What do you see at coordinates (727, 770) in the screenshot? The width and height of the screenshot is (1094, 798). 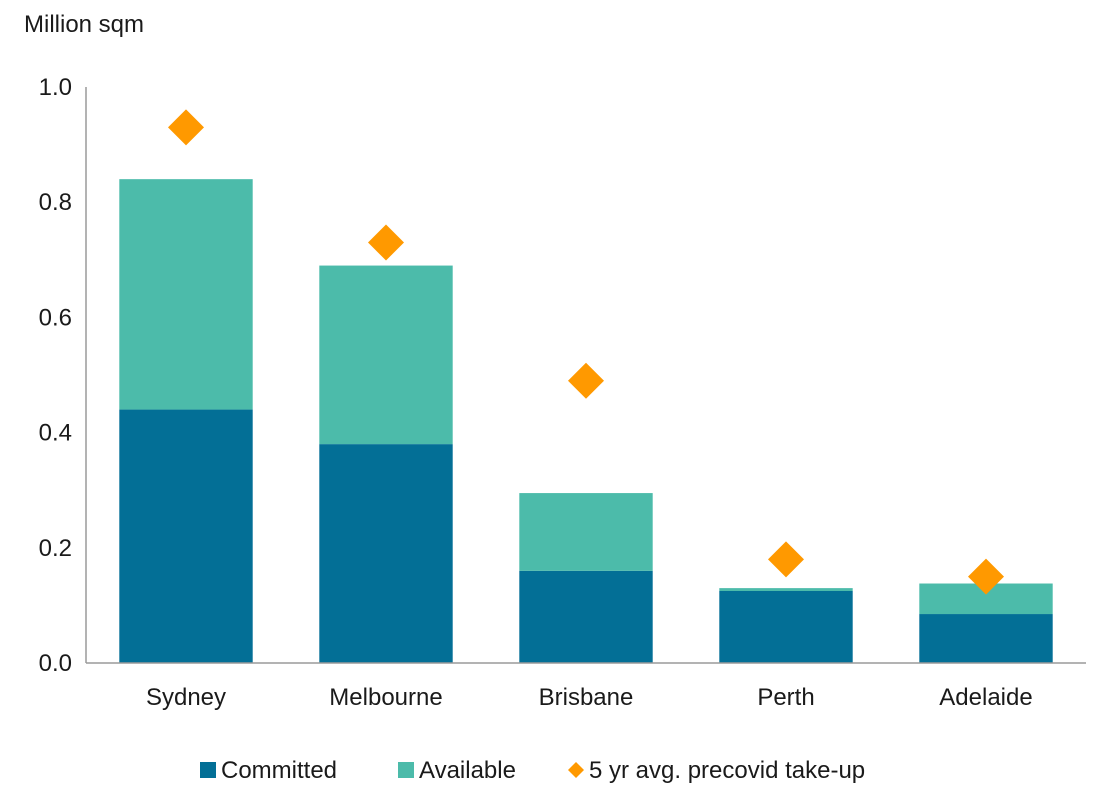 I see `legend-label: 5 yr avg. precovid take-up` at bounding box center [727, 770].